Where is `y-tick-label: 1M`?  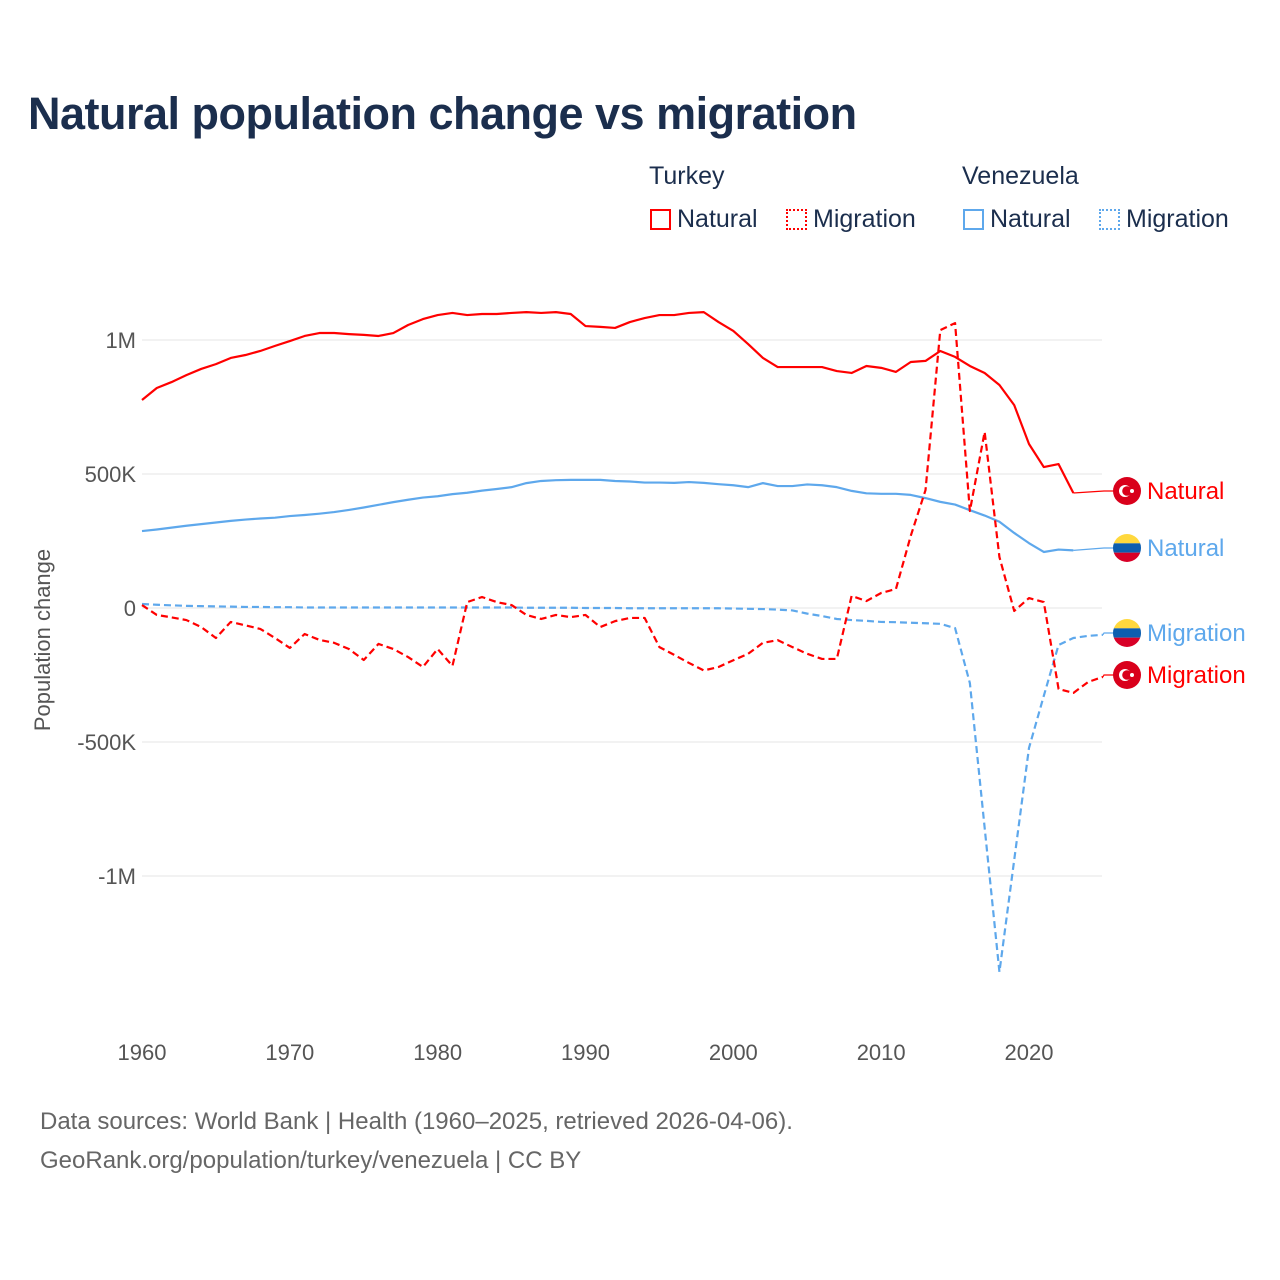
y-tick-label: 1M is located at coordinates (120, 340).